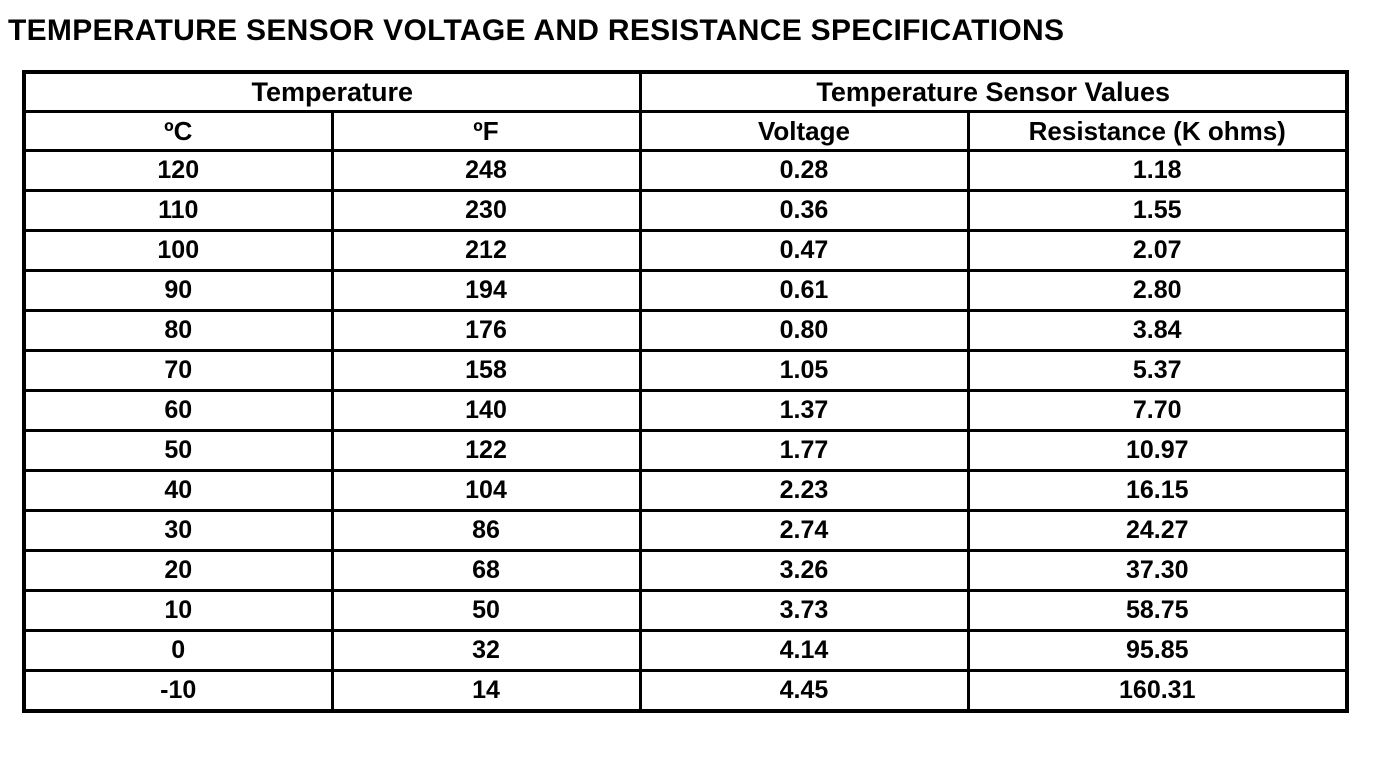 The width and height of the screenshot is (1392, 780). I want to click on cell-resistance: 1.55, so click(1157, 210).